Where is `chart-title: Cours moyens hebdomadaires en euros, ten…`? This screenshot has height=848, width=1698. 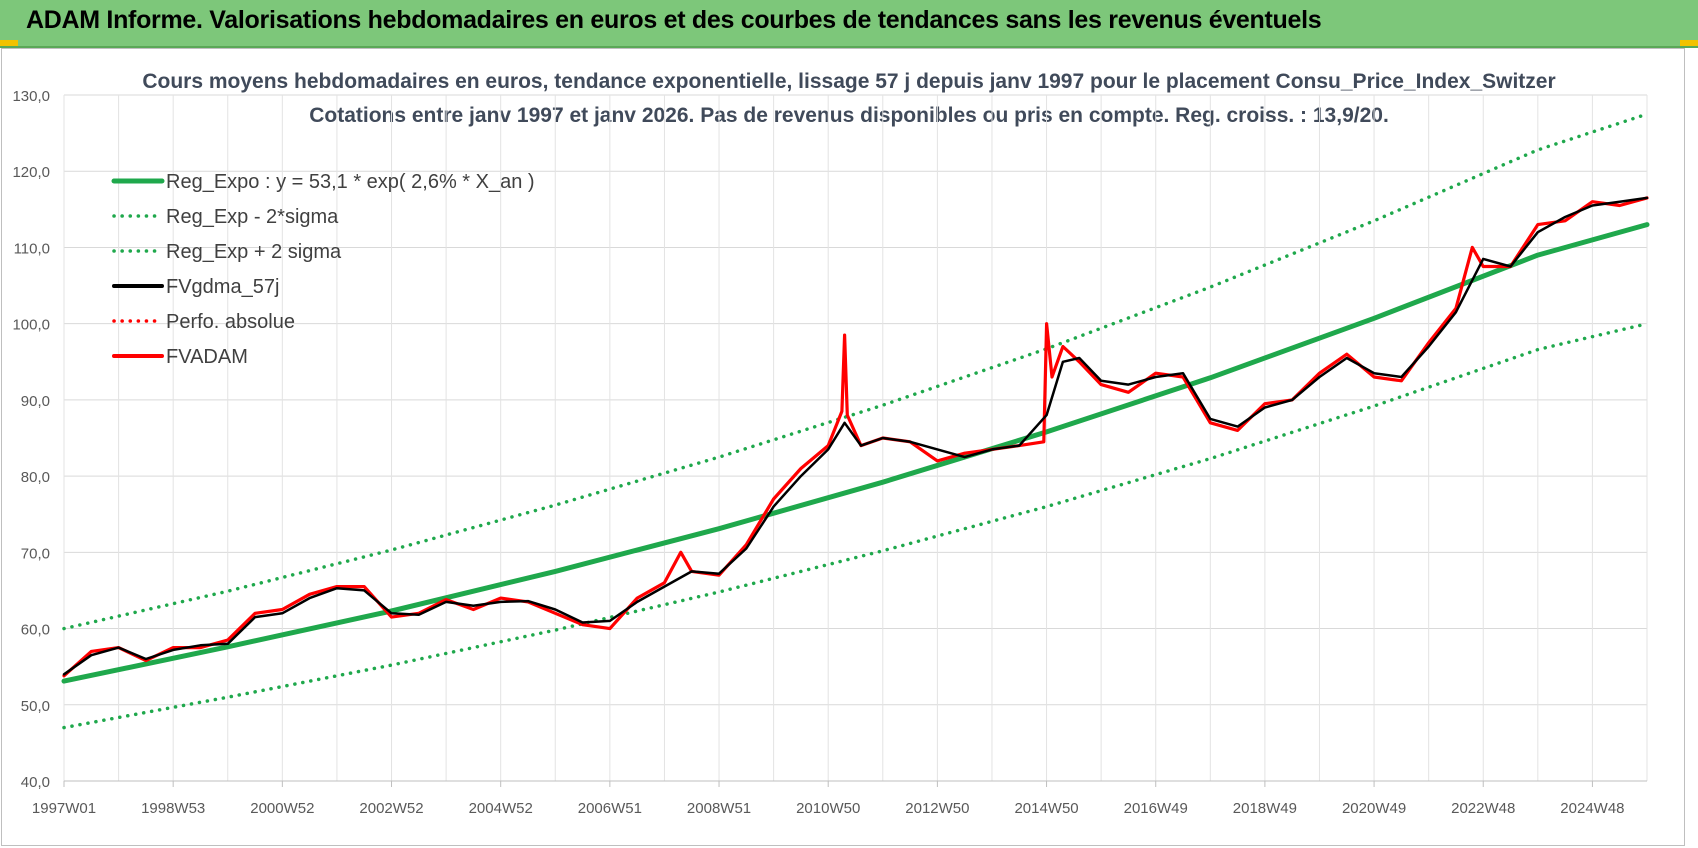 chart-title: Cours moyens hebdomadaires en euros, ten… is located at coordinates (849, 81).